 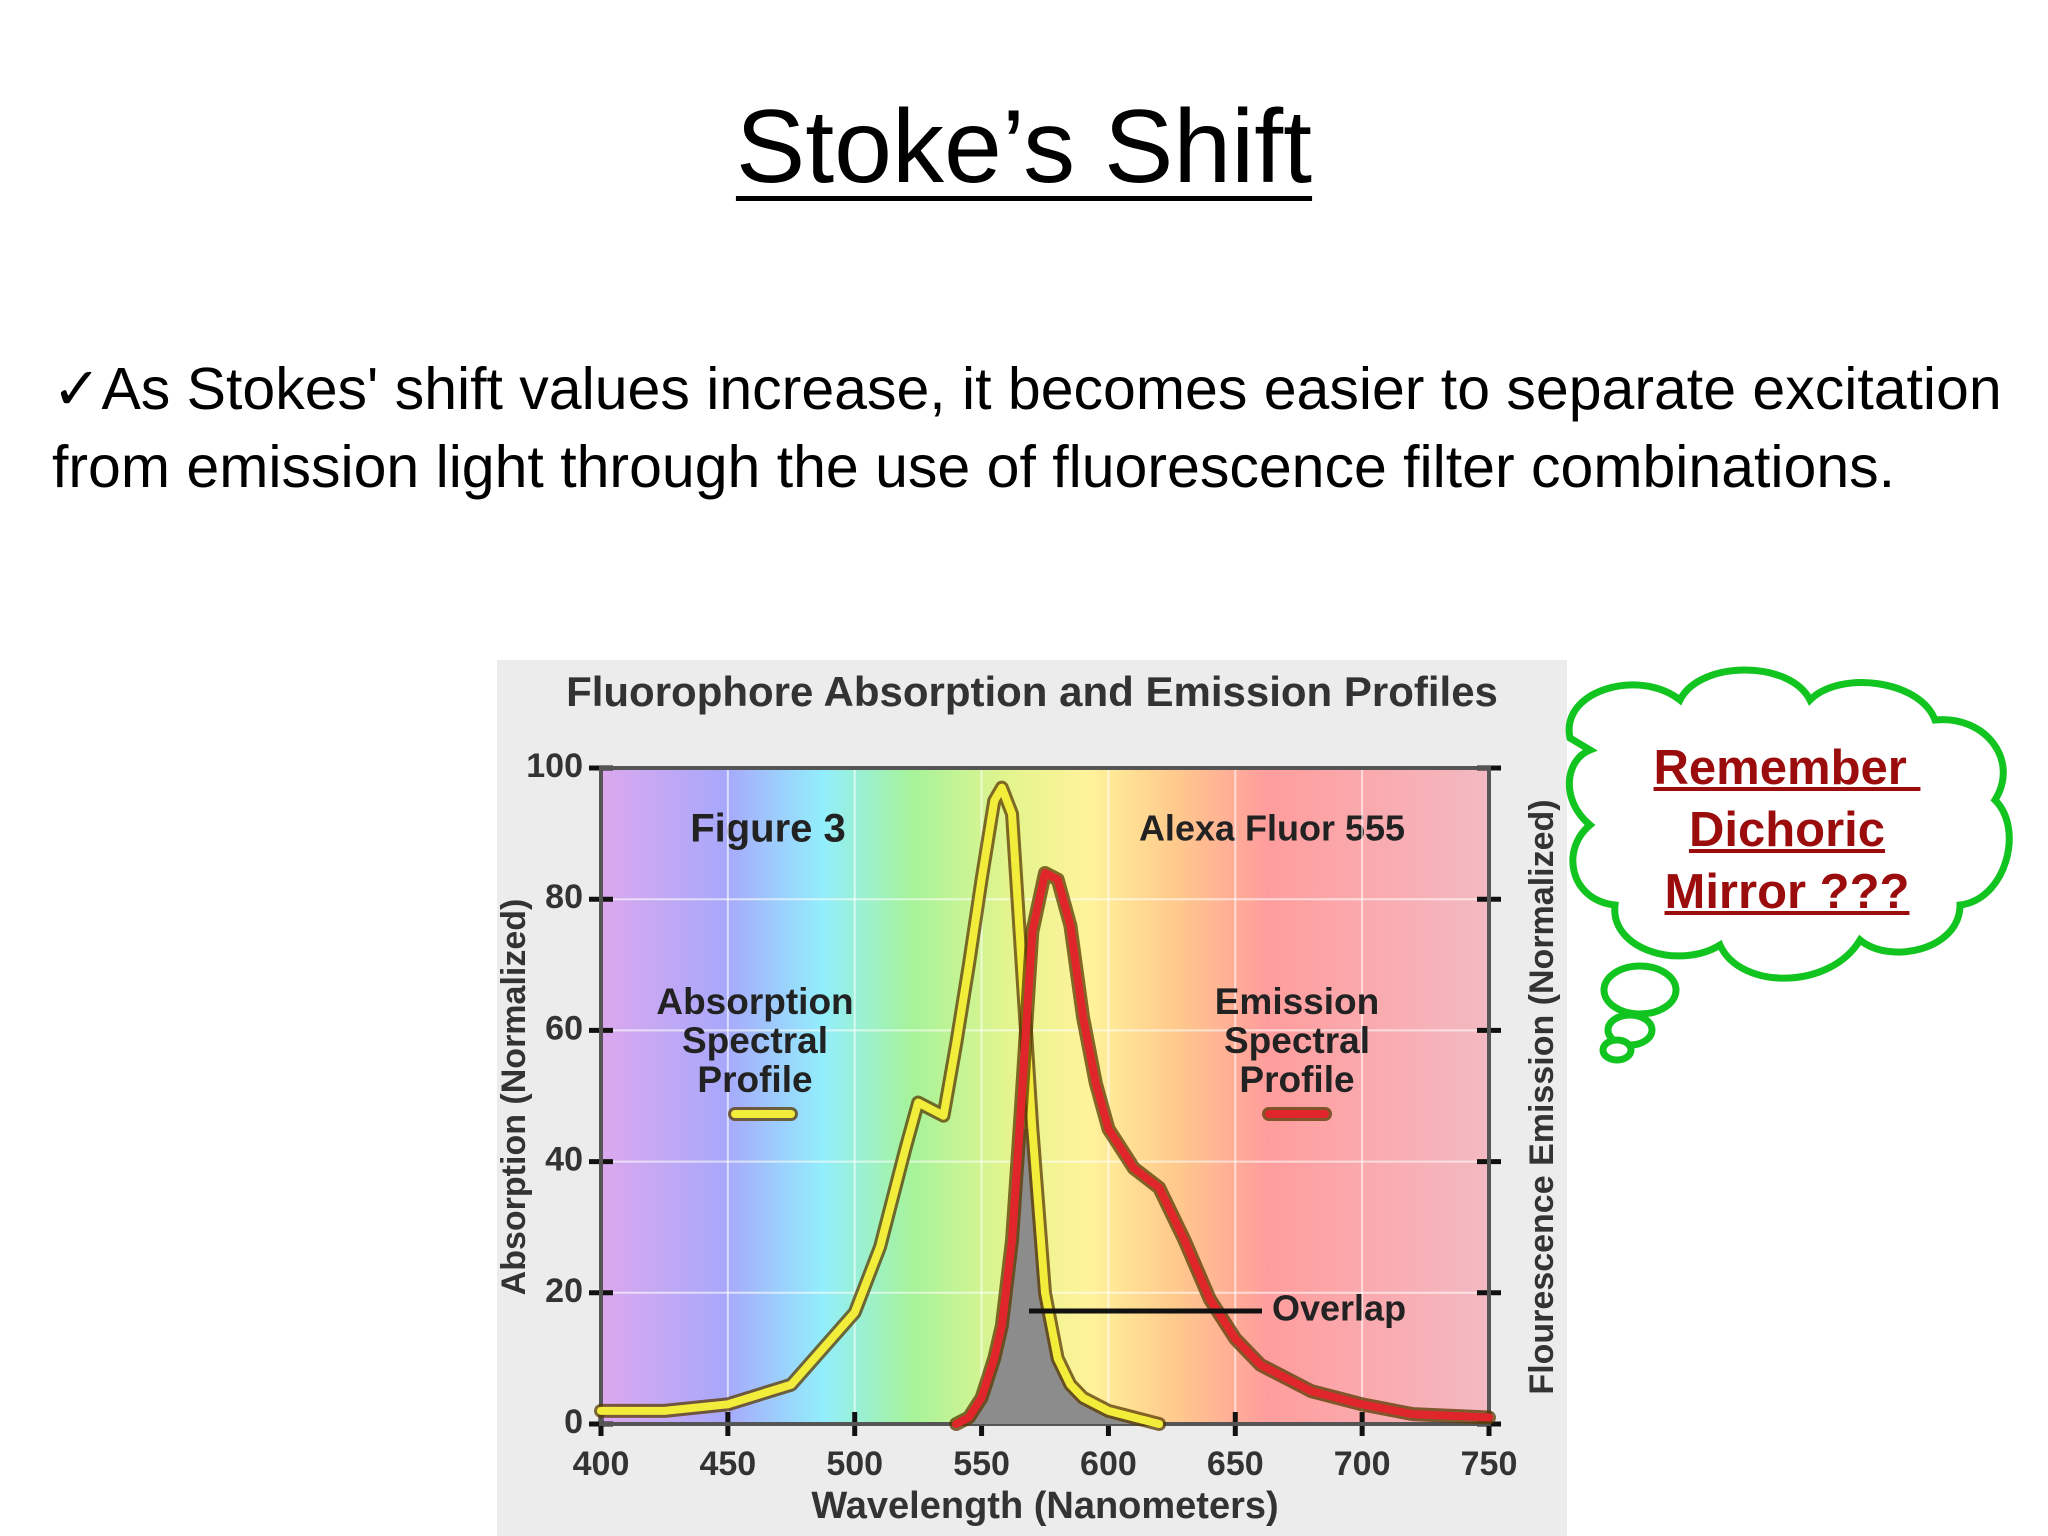 I want to click on legend-label: Emission Spectral Profile, so click(x=1297, y=1040).